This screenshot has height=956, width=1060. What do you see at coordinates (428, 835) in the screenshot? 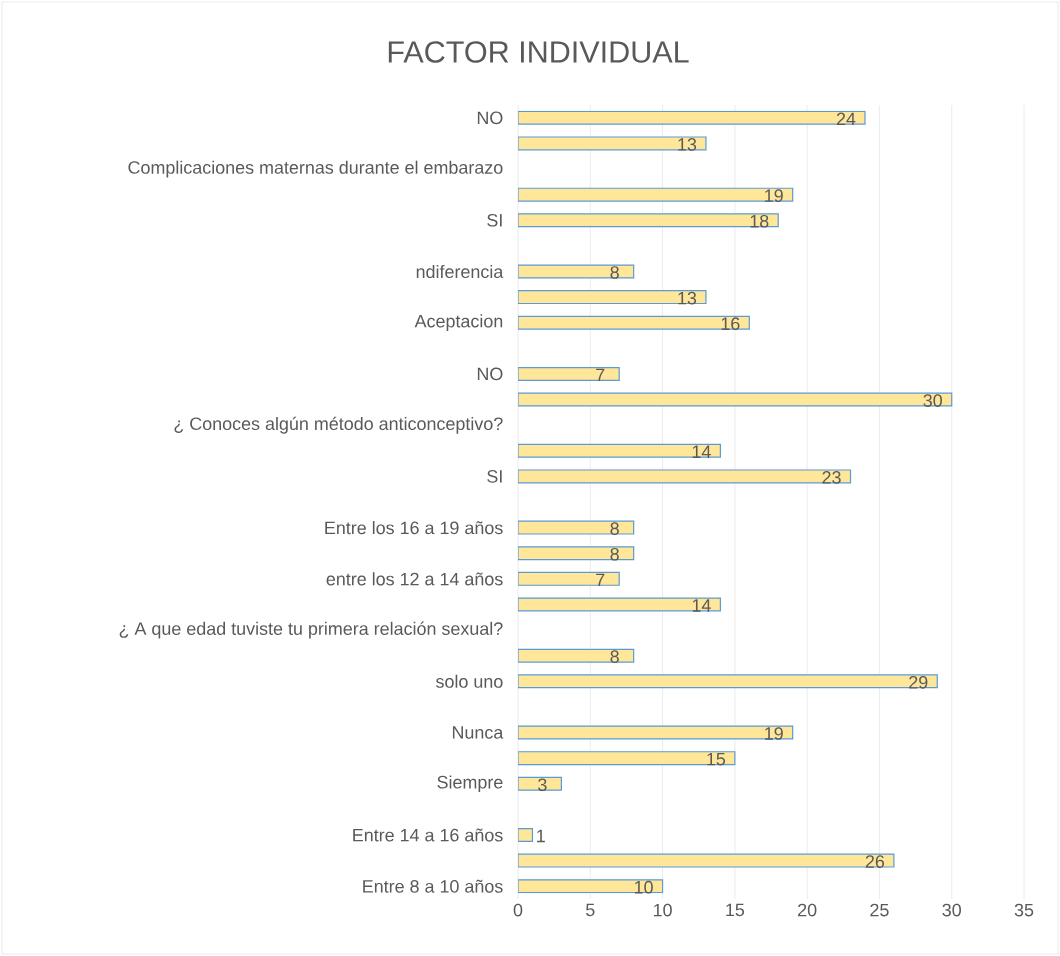
I see `y-tick-label: Entre 14 a 16 años` at bounding box center [428, 835].